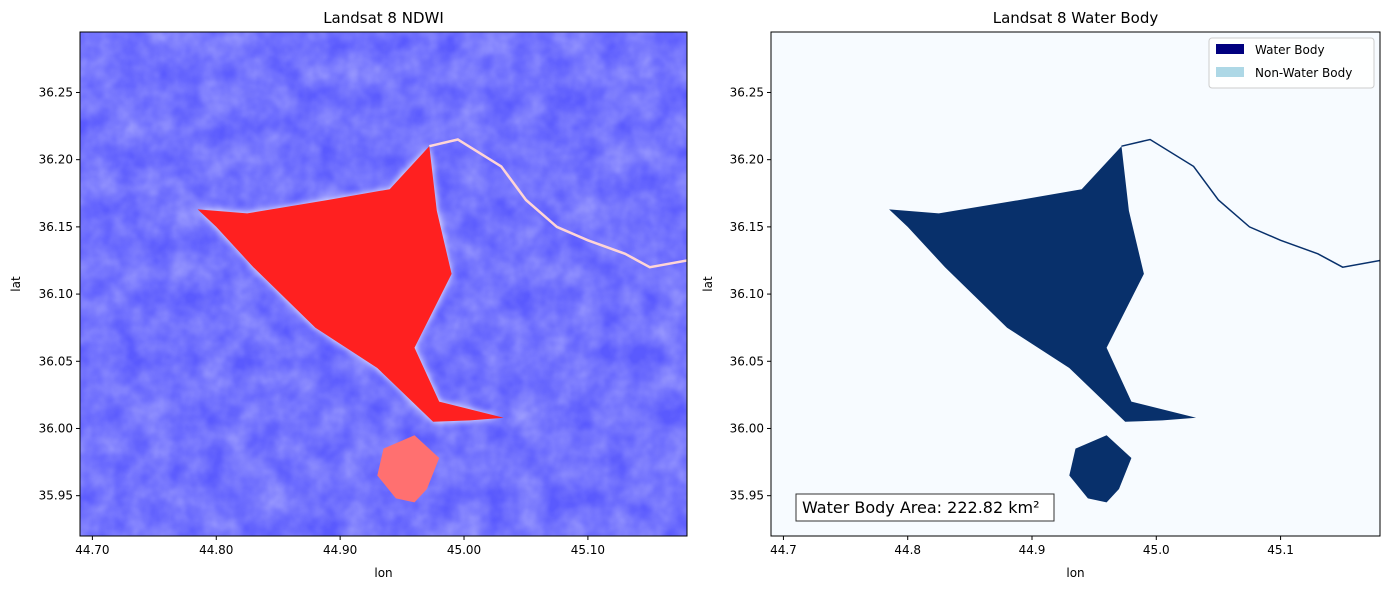  Describe the element at coordinates (1280, 550) in the screenshot. I see `waterbody-xtick-label: 45.1` at that location.